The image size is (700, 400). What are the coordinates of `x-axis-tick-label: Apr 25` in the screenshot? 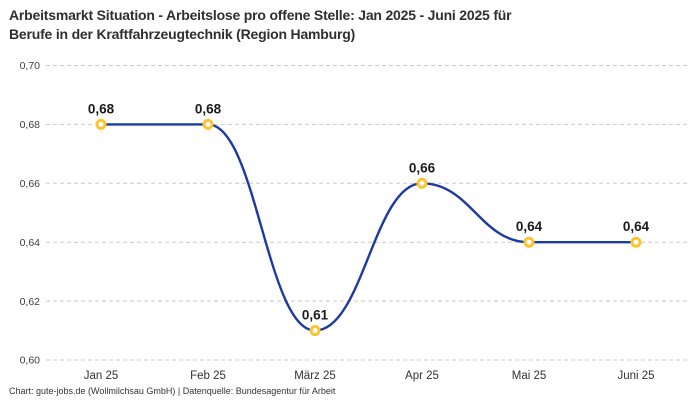 It's located at (422, 376).